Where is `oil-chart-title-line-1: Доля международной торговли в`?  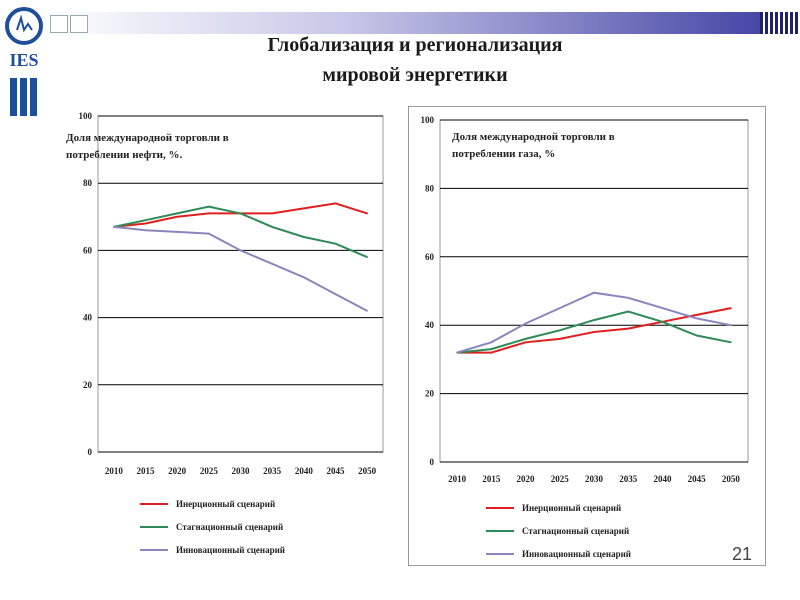 oil-chart-title-line-1: Доля международной торговли в is located at coordinates (147, 138).